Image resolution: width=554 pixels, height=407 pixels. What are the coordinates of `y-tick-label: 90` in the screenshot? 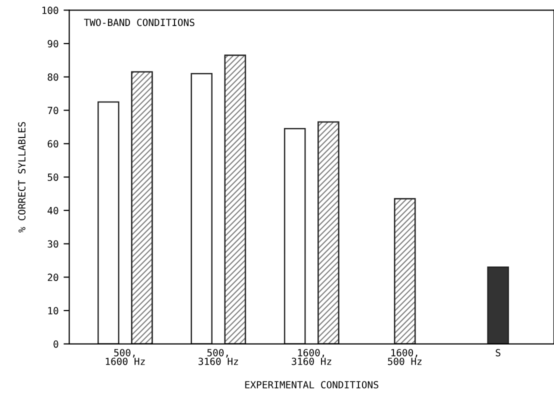 It's located at (53, 44).